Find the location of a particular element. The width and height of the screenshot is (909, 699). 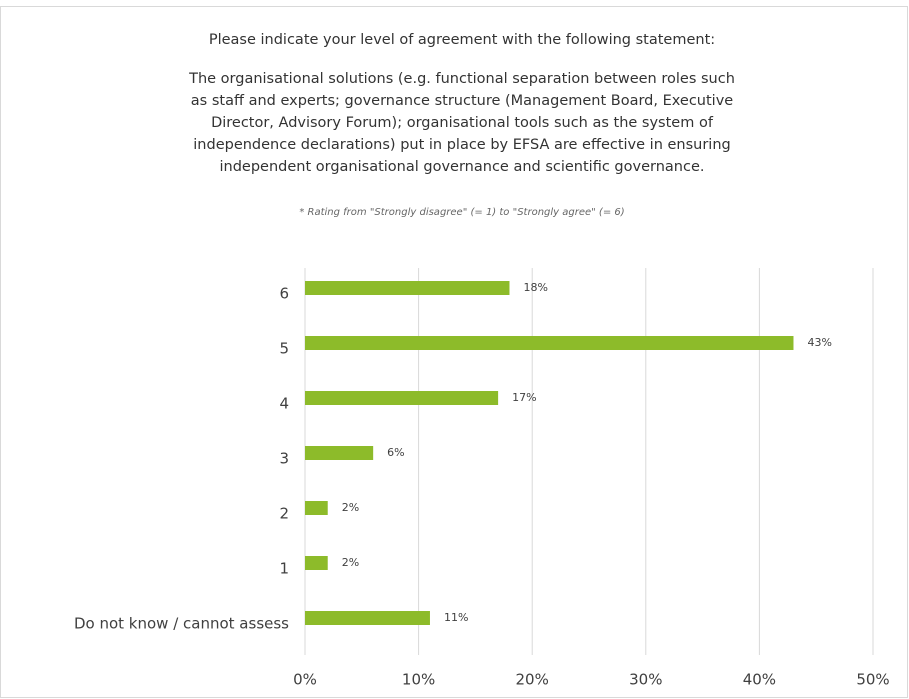

y-tick-label: 4 is located at coordinates (284, 404).